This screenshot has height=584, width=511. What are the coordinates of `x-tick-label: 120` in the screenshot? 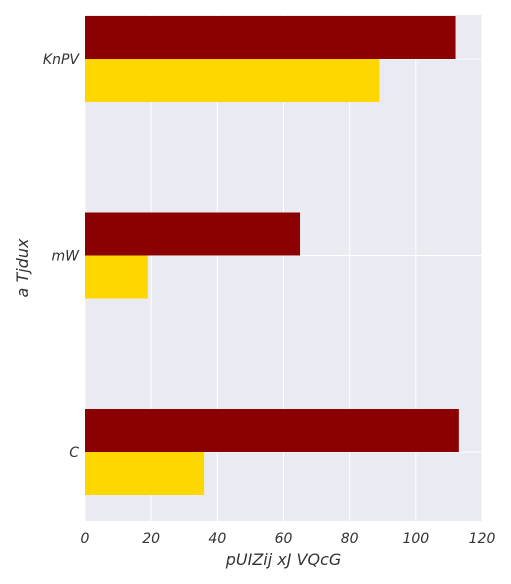 It's located at (482, 539).